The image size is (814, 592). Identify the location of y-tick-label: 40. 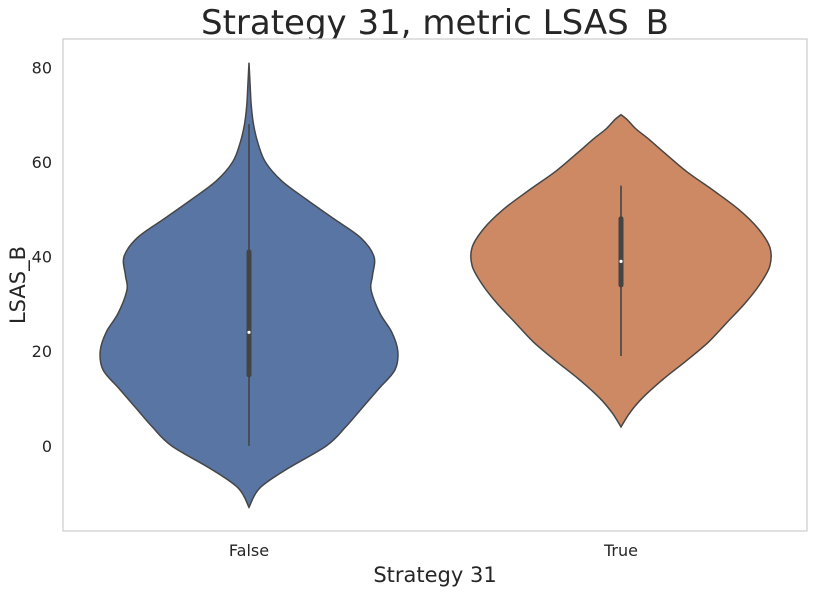
(42, 257).